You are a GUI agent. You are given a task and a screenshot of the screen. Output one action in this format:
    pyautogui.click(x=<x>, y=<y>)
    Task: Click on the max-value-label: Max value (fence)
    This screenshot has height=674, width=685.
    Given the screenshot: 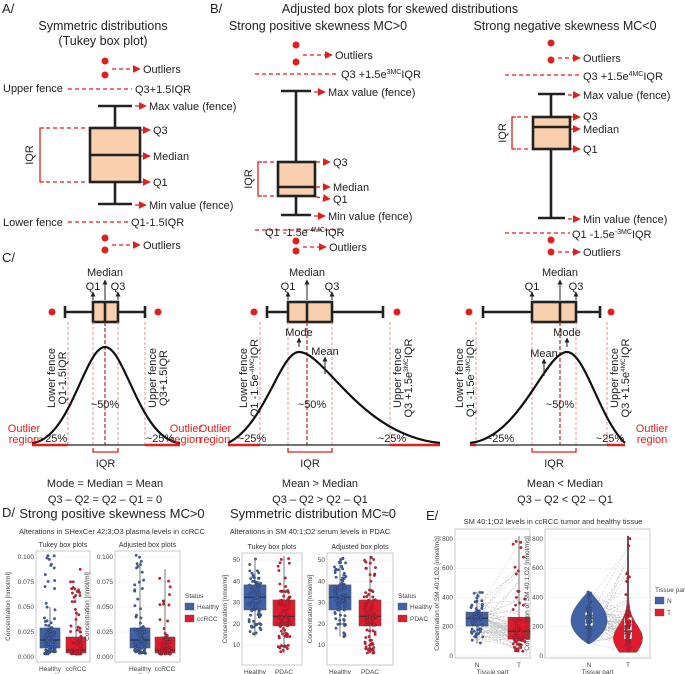 What is the action you would take?
    pyautogui.click(x=371, y=93)
    